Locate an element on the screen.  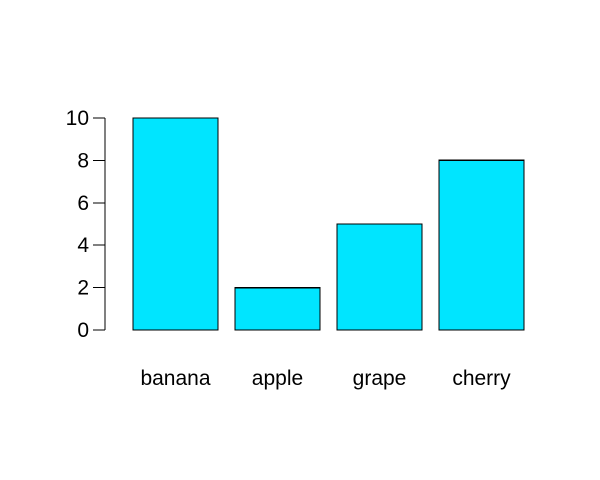
y-tick-label: 0 is located at coordinates (83, 330).